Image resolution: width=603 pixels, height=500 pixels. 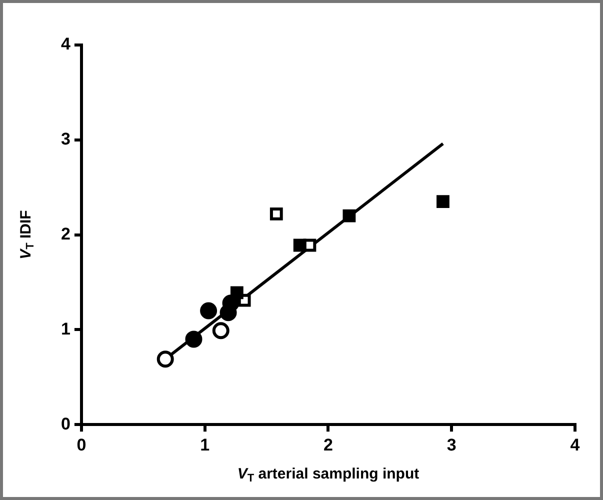 I want to click on y-tick-label: 3, so click(x=65, y=139).